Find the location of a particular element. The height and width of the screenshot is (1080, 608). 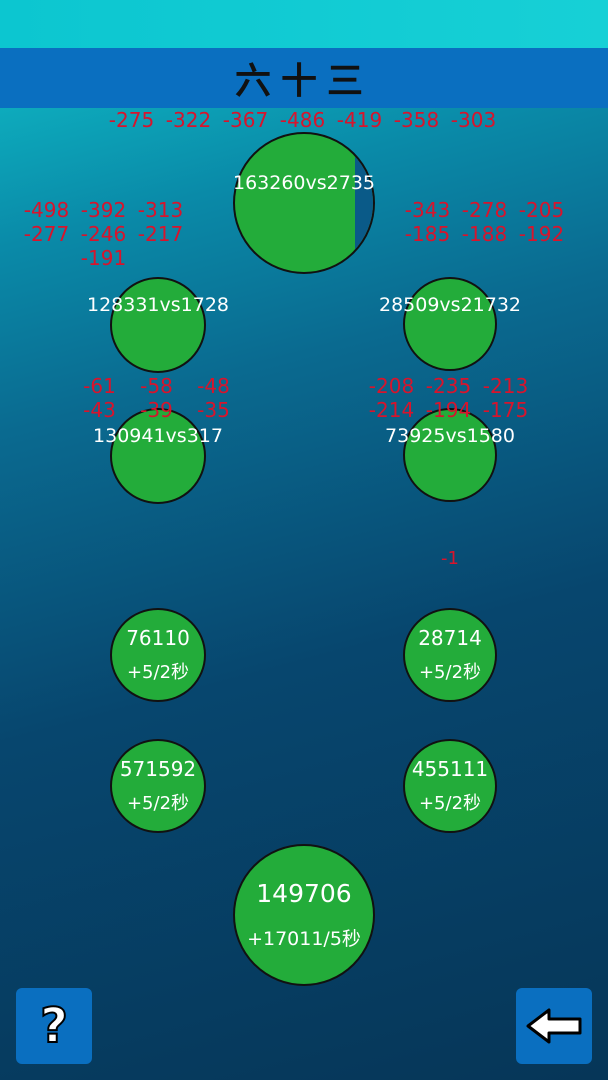

damage-number: -214 is located at coordinates (391, 410).